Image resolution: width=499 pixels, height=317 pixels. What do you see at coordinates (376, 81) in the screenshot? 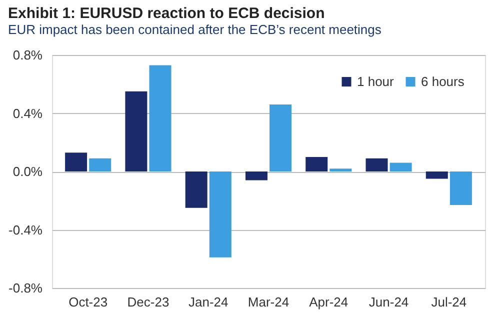
I see `legend-label: 1 hour` at bounding box center [376, 81].